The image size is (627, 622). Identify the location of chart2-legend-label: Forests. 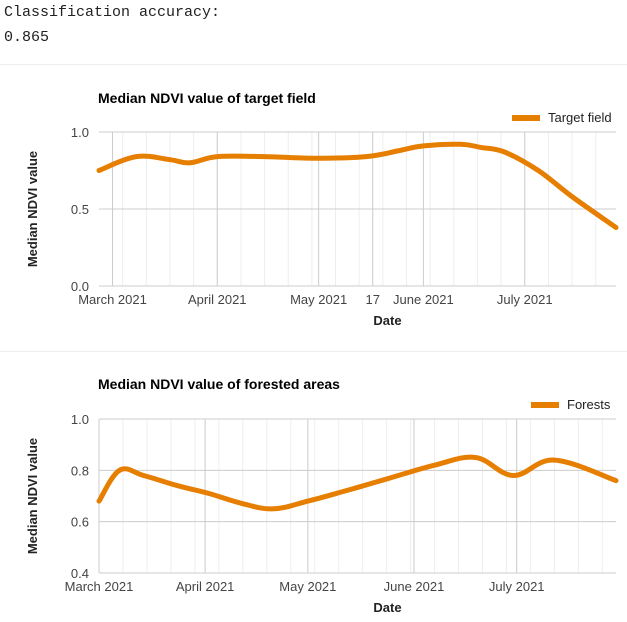
(589, 404).